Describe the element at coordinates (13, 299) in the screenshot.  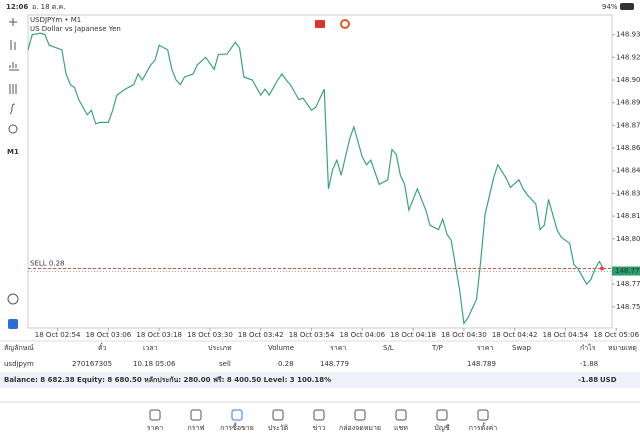
I see `zoom-icon` at that location.